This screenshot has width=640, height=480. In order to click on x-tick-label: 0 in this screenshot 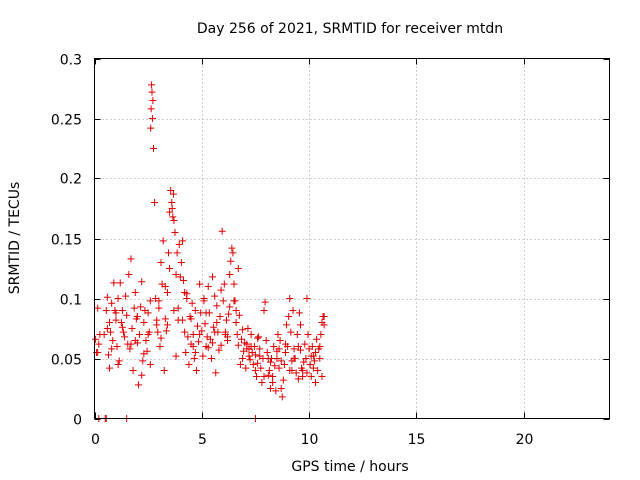, I will do `click(95, 440)`.